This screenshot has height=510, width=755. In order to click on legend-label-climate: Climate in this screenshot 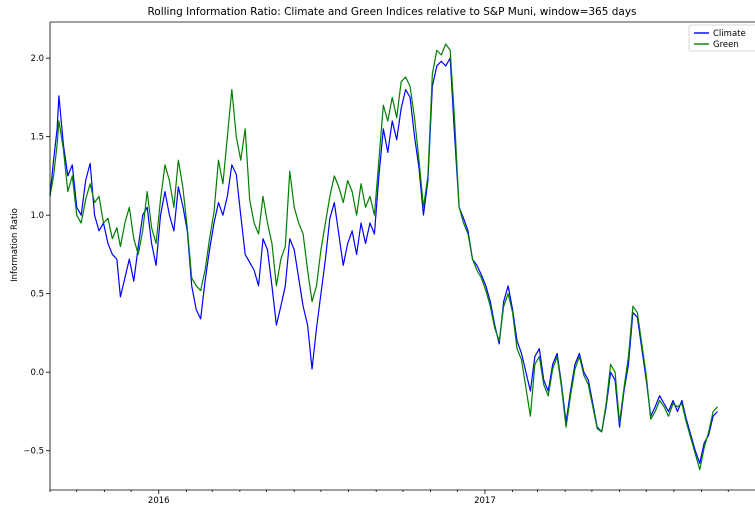, I will do `click(729, 34)`.